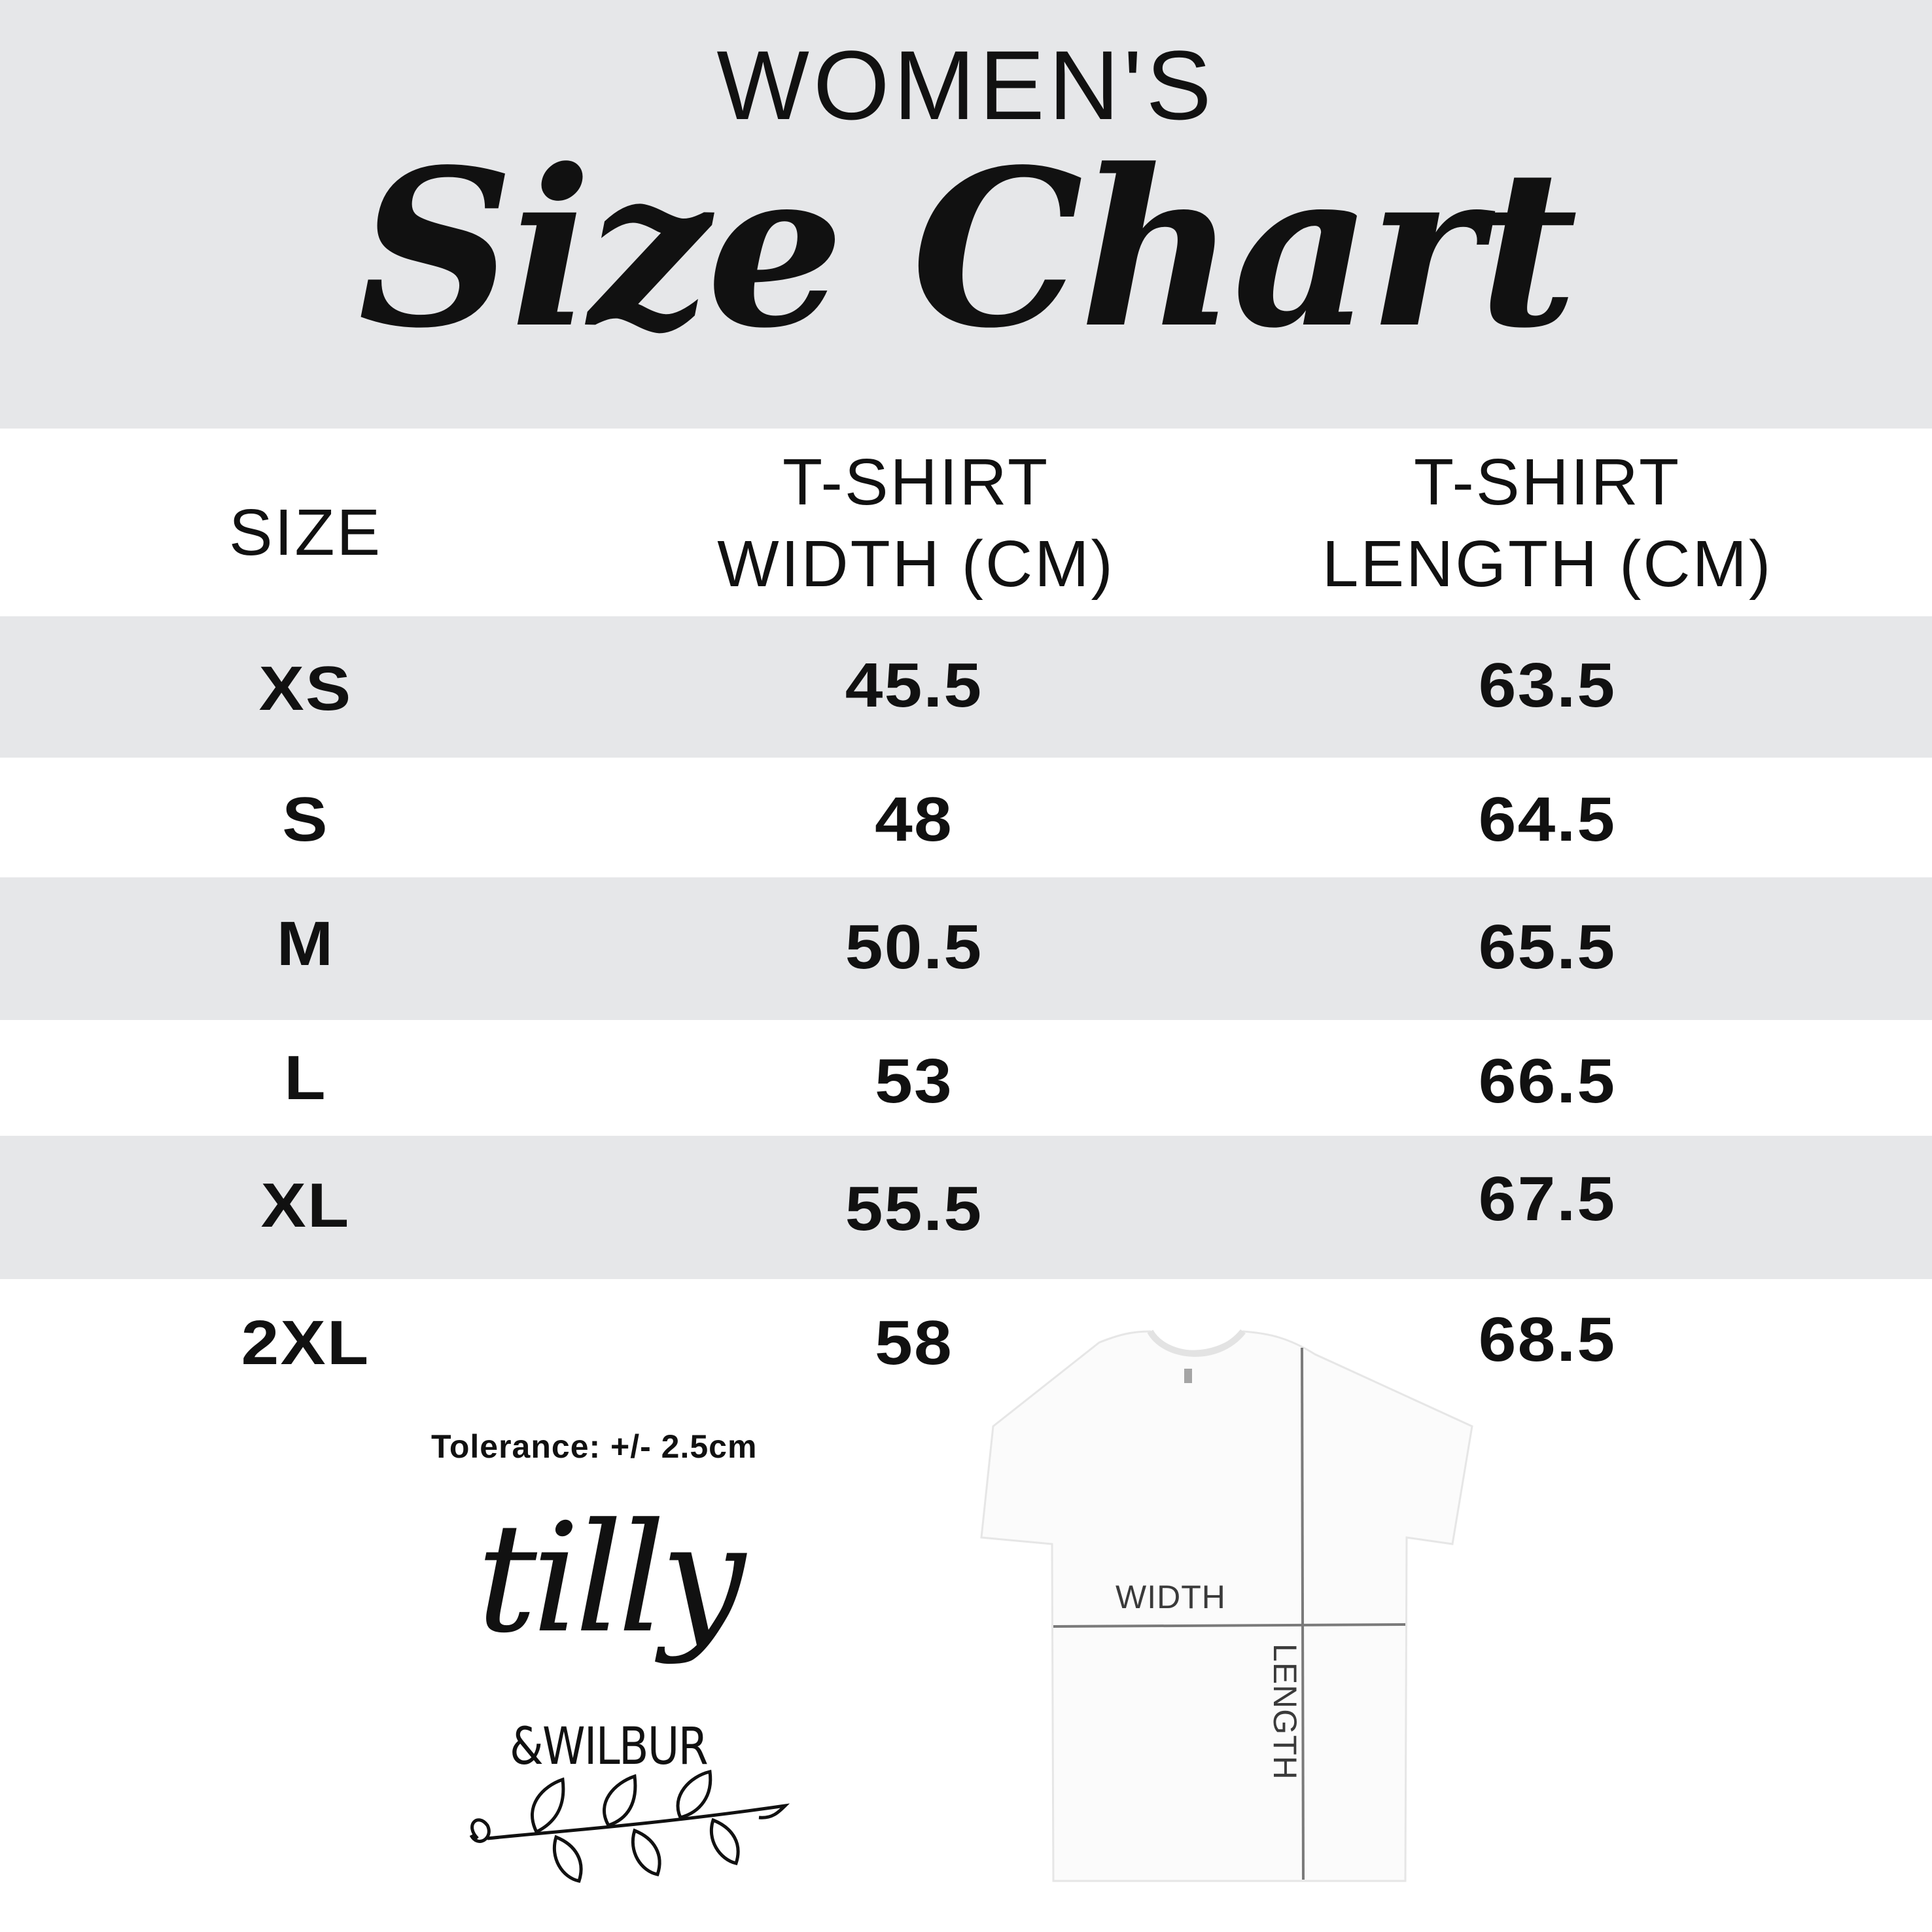  Describe the element at coordinates (1547, 819) in the screenshot. I see `length-cell: 64.5` at that location.